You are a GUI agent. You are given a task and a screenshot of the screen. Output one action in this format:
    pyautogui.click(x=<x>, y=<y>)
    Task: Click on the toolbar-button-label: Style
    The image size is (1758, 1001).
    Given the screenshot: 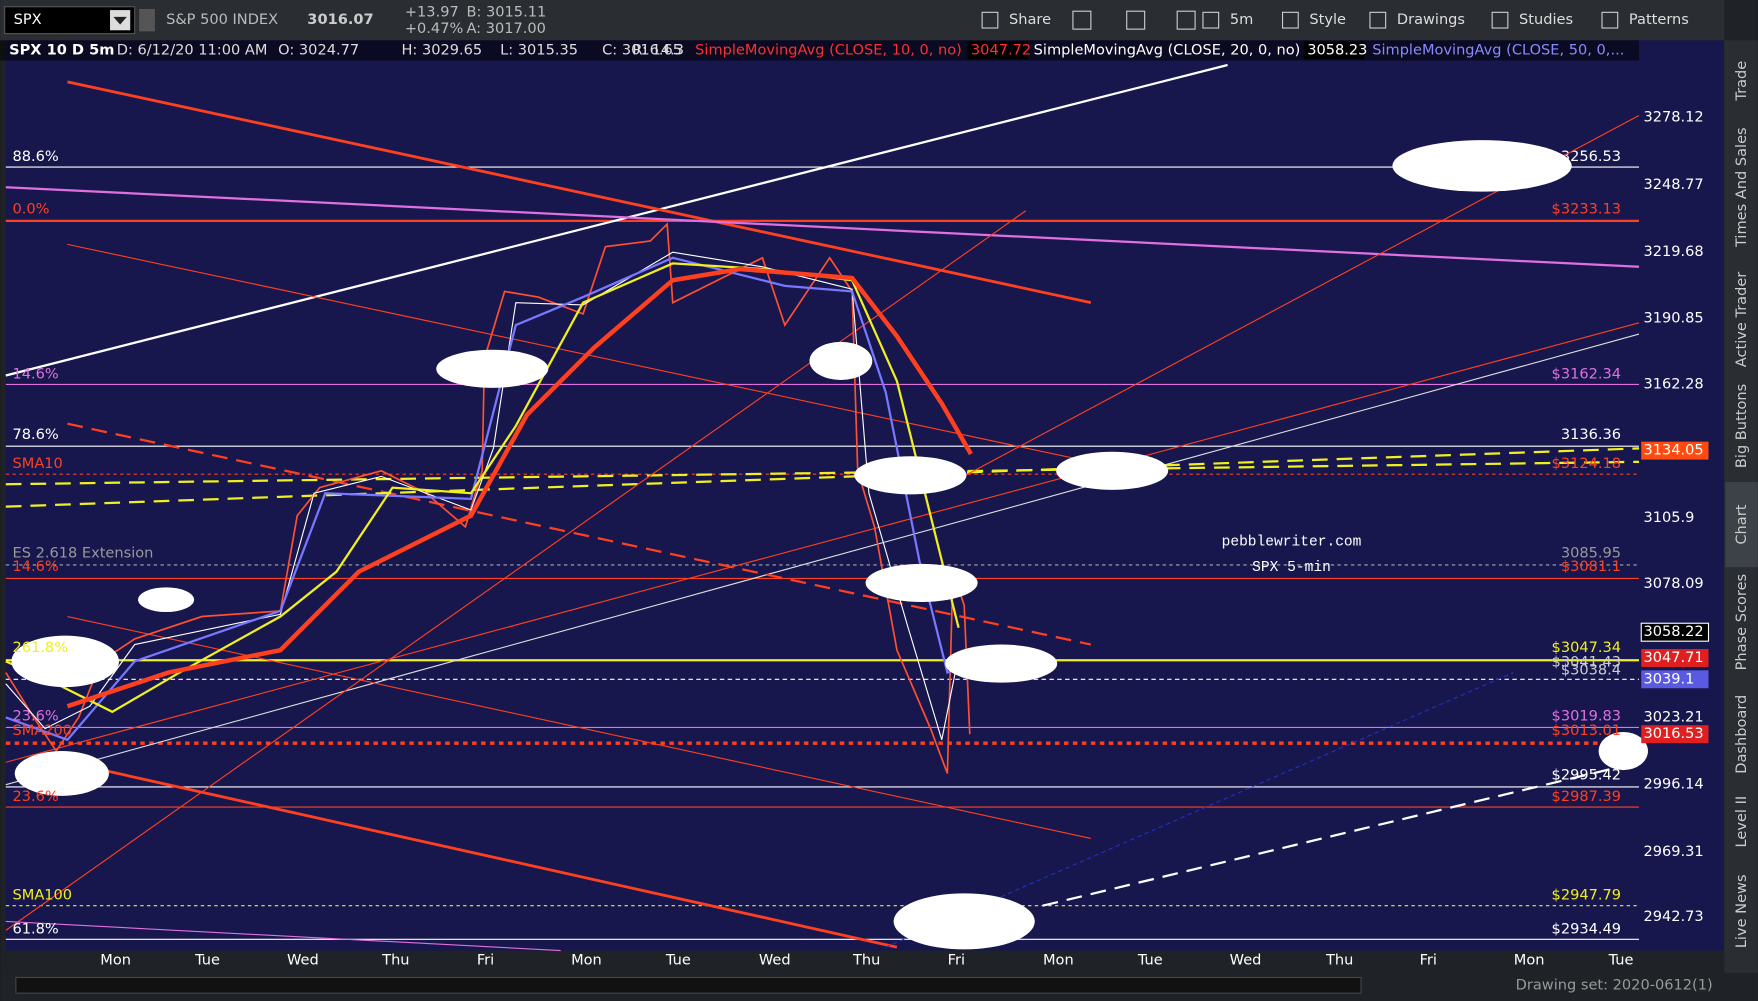 What is the action you would take?
    pyautogui.click(x=1327, y=19)
    